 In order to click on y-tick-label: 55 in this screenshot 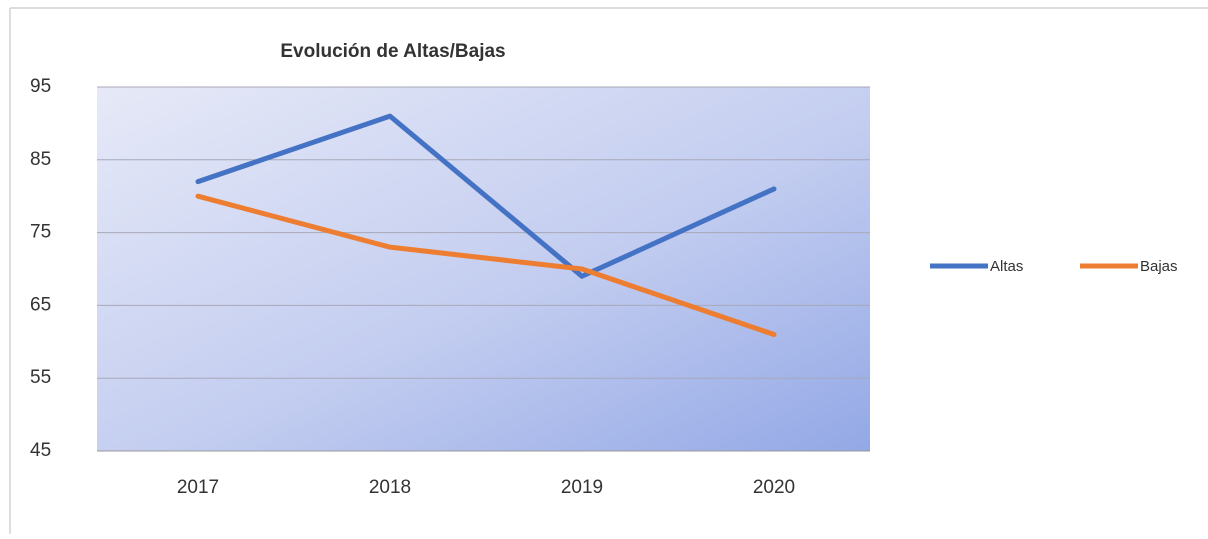, I will do `click(40, 377)`.